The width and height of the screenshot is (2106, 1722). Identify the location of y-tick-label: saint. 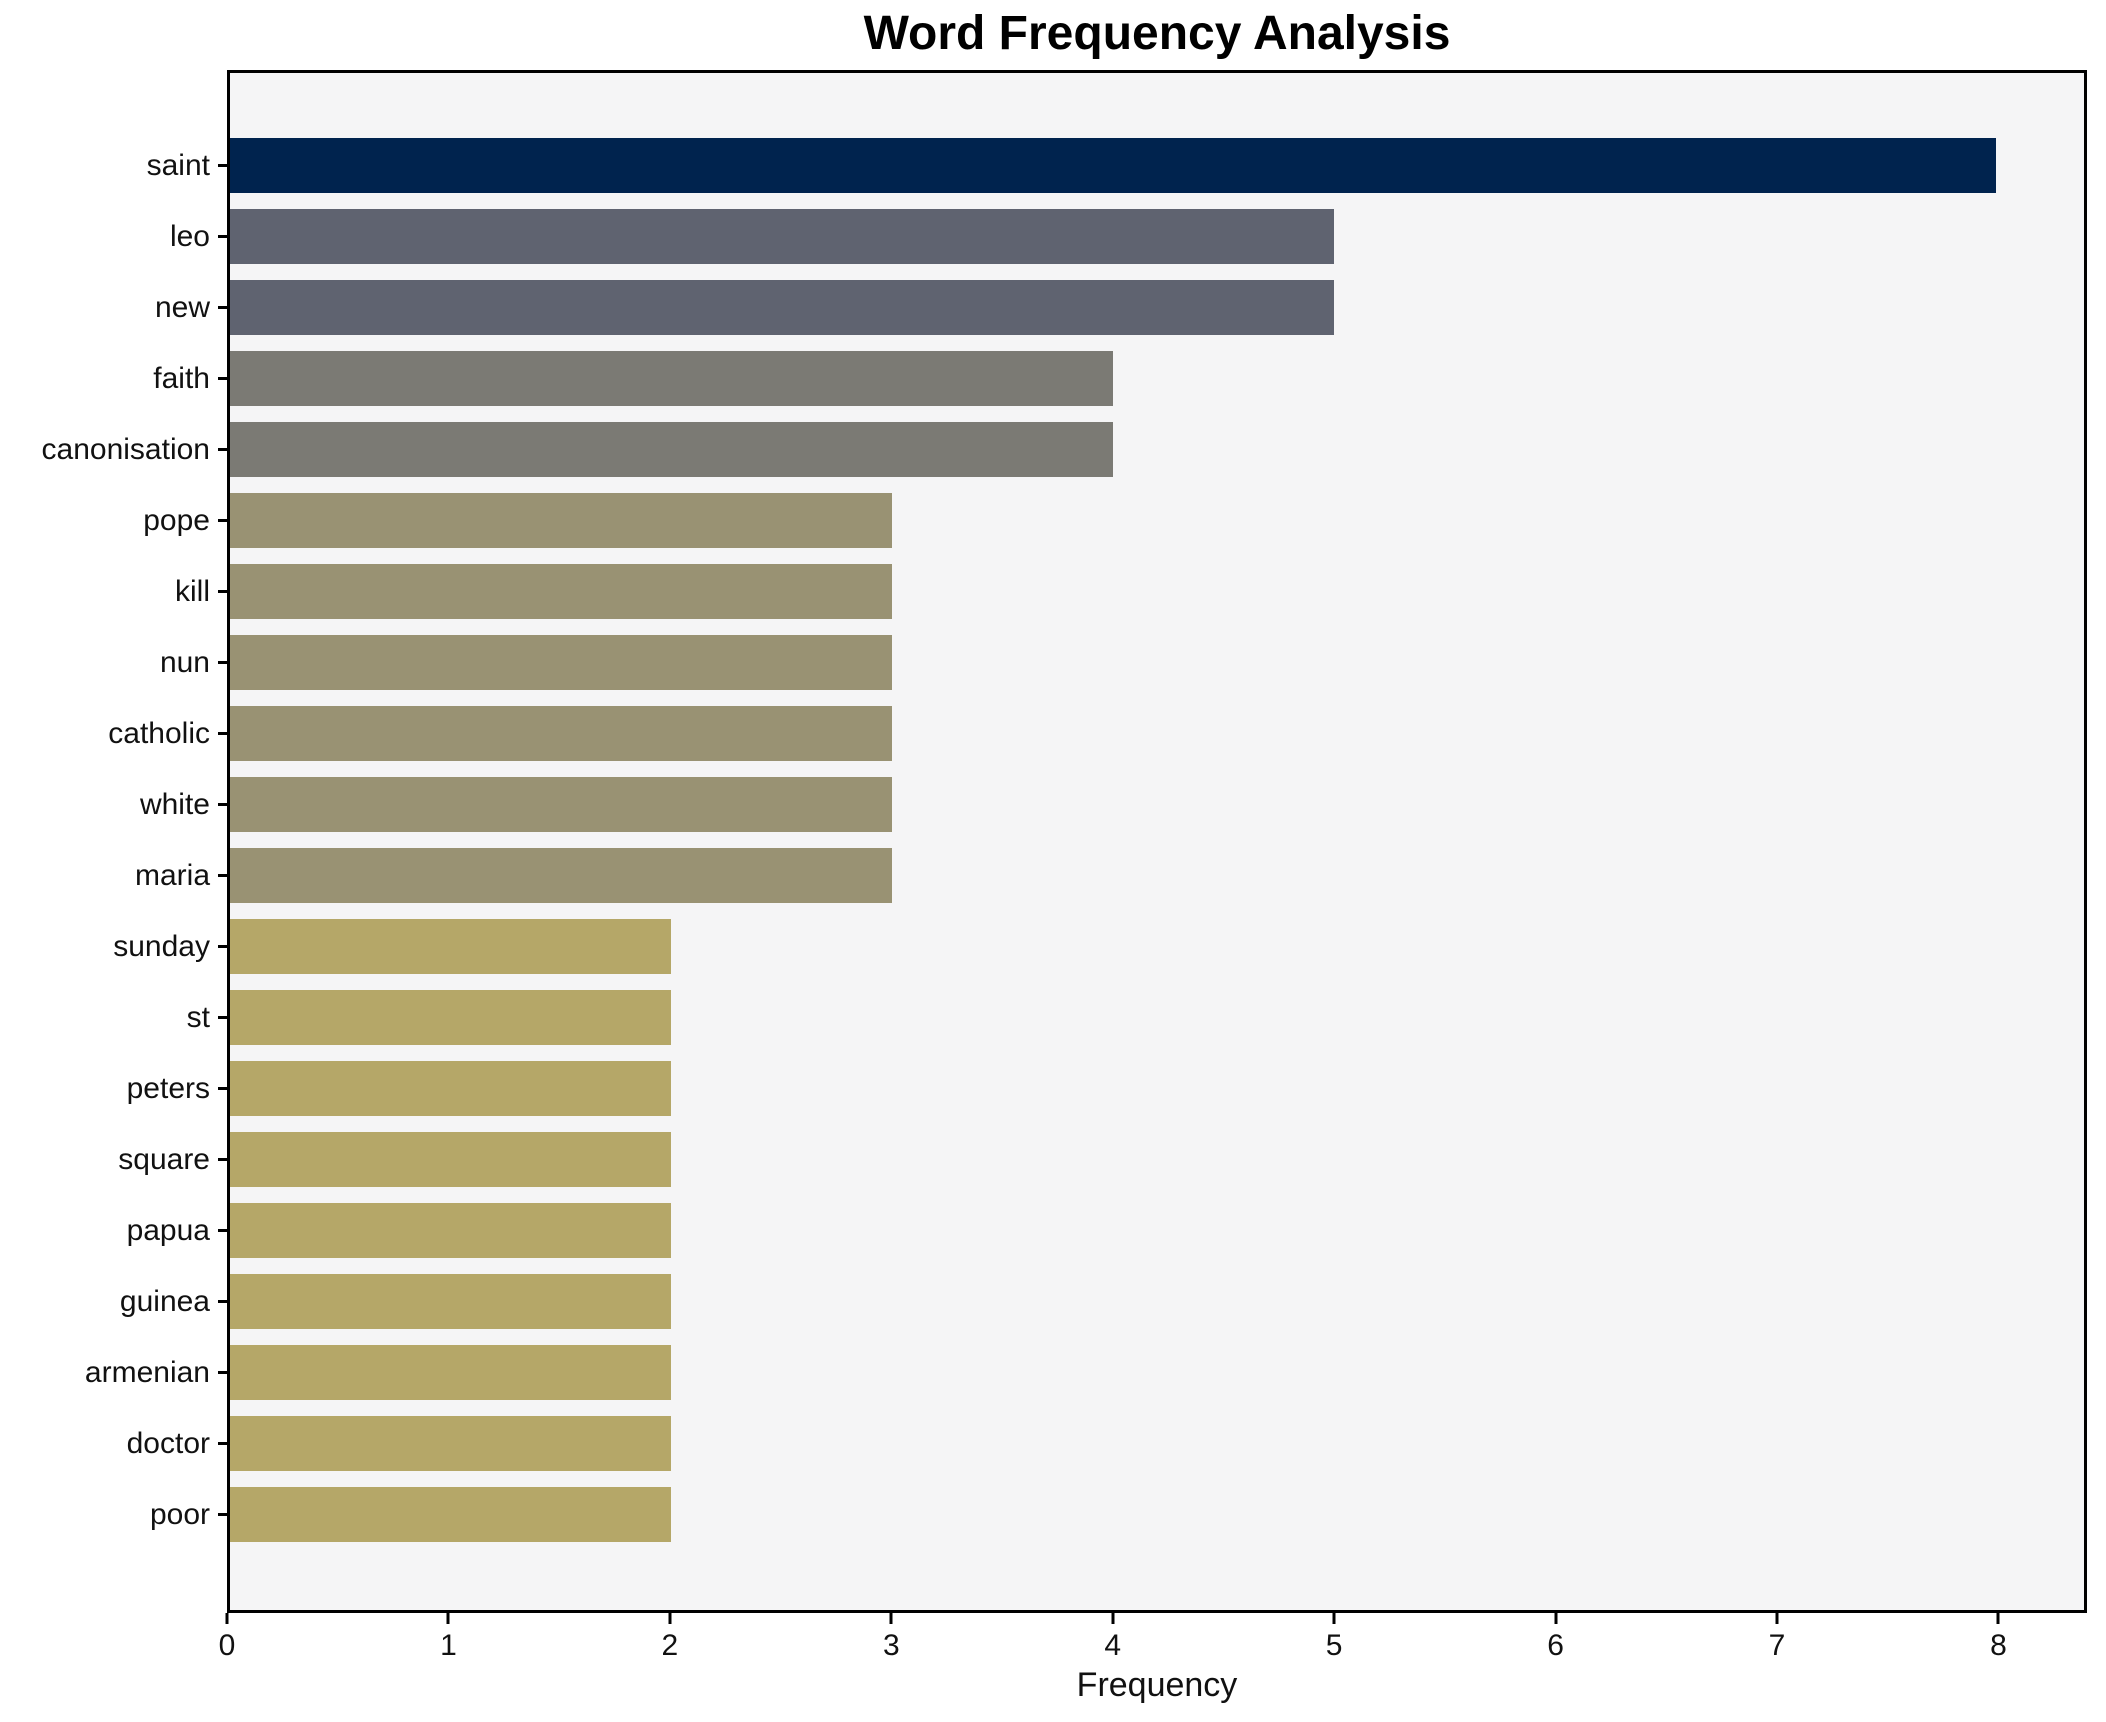
(178, 165).